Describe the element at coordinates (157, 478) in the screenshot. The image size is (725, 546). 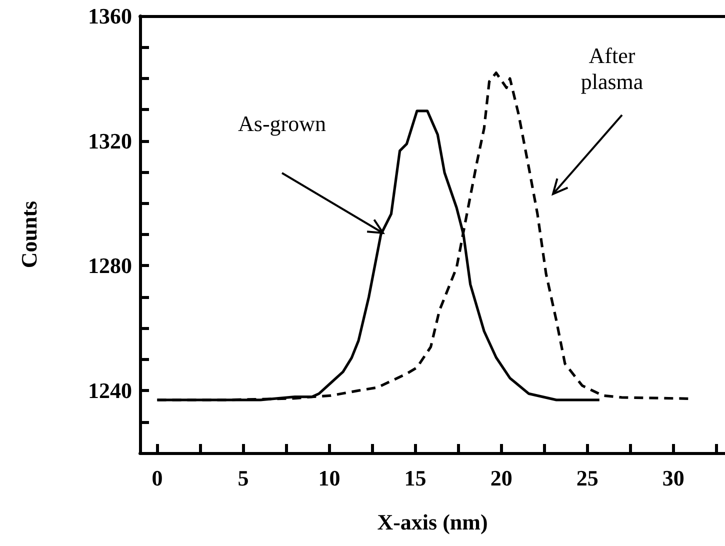
I see `x-tick-label: 0` at that location.